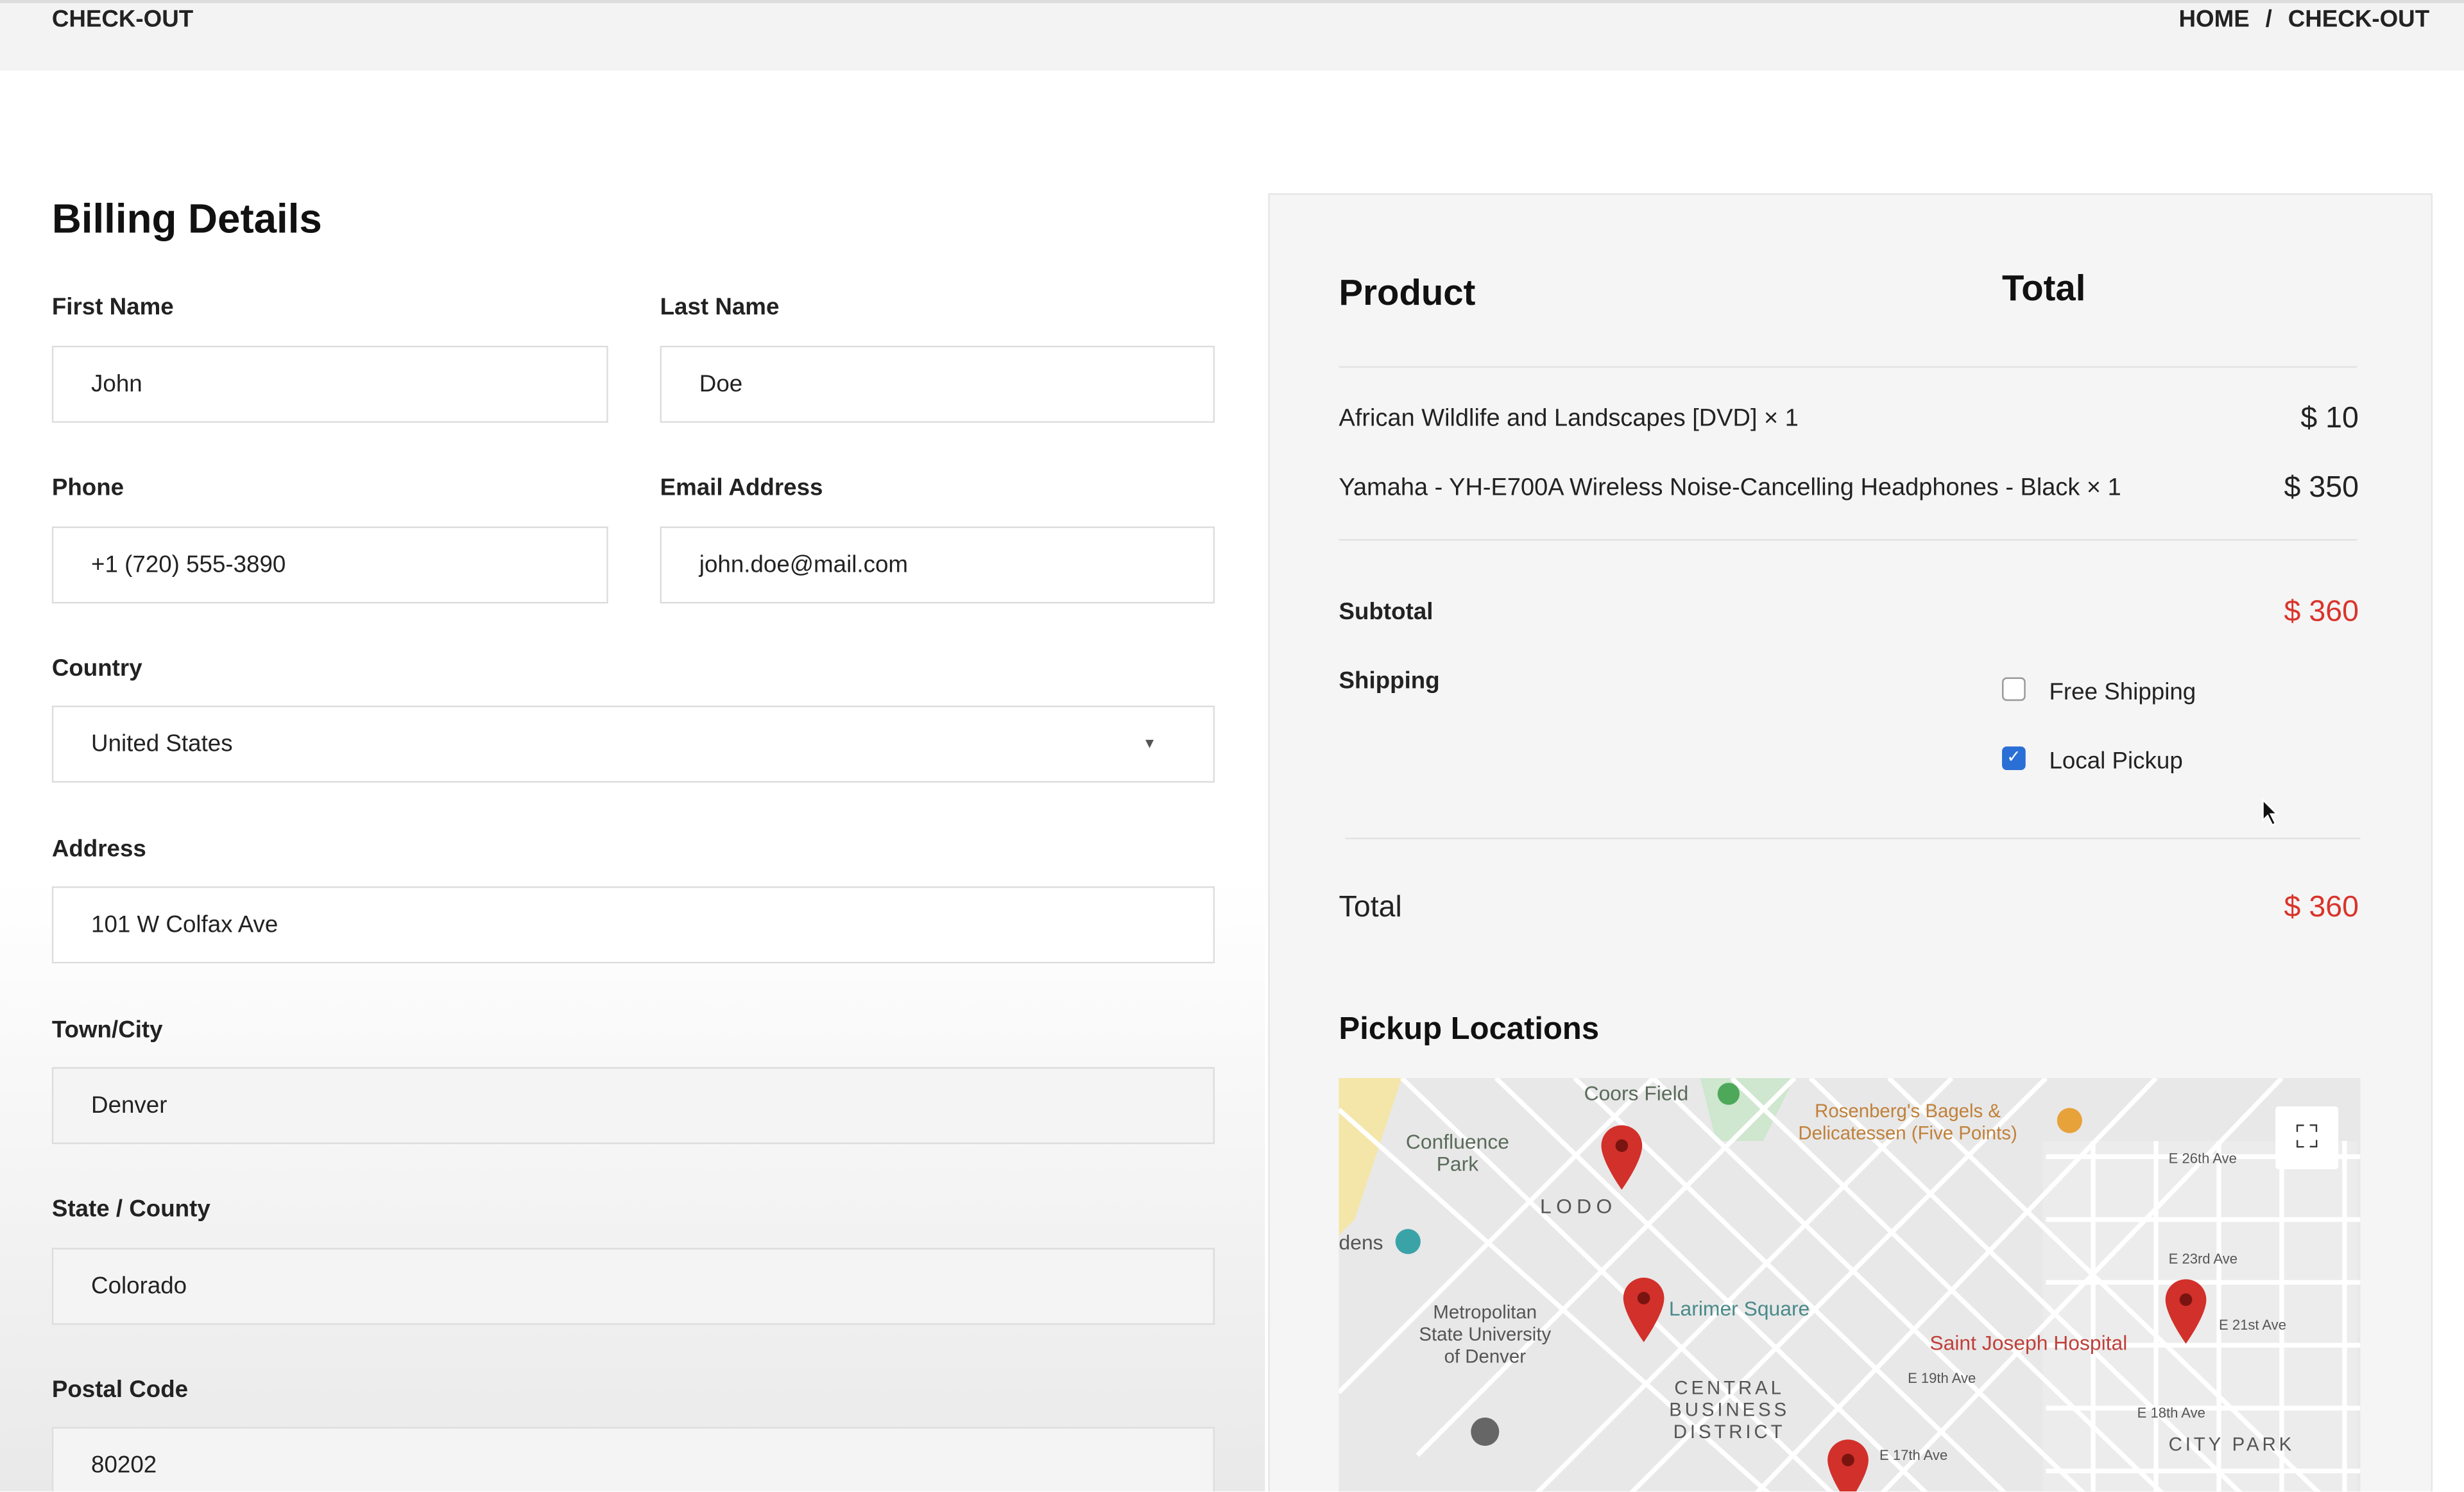 Image resolution: width=2464 pixels, height=1492 pixels. Describe the element at coordinates (1739, 1308) in the screenshot. I see `map-label: Larimer Square` at that location.